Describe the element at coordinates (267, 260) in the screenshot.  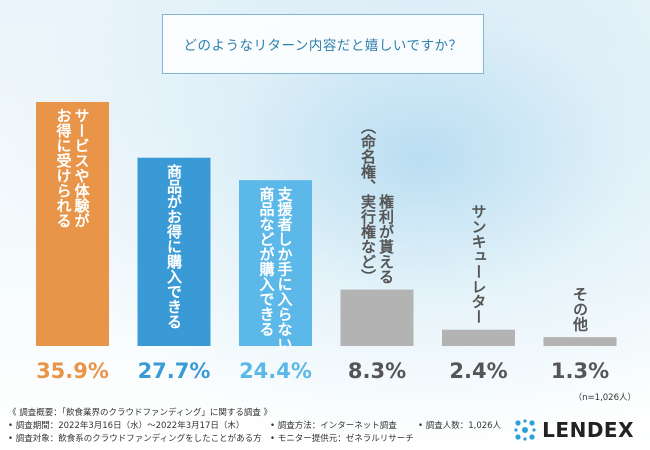
I see `category-label: 商品などが購入できる` at that location.